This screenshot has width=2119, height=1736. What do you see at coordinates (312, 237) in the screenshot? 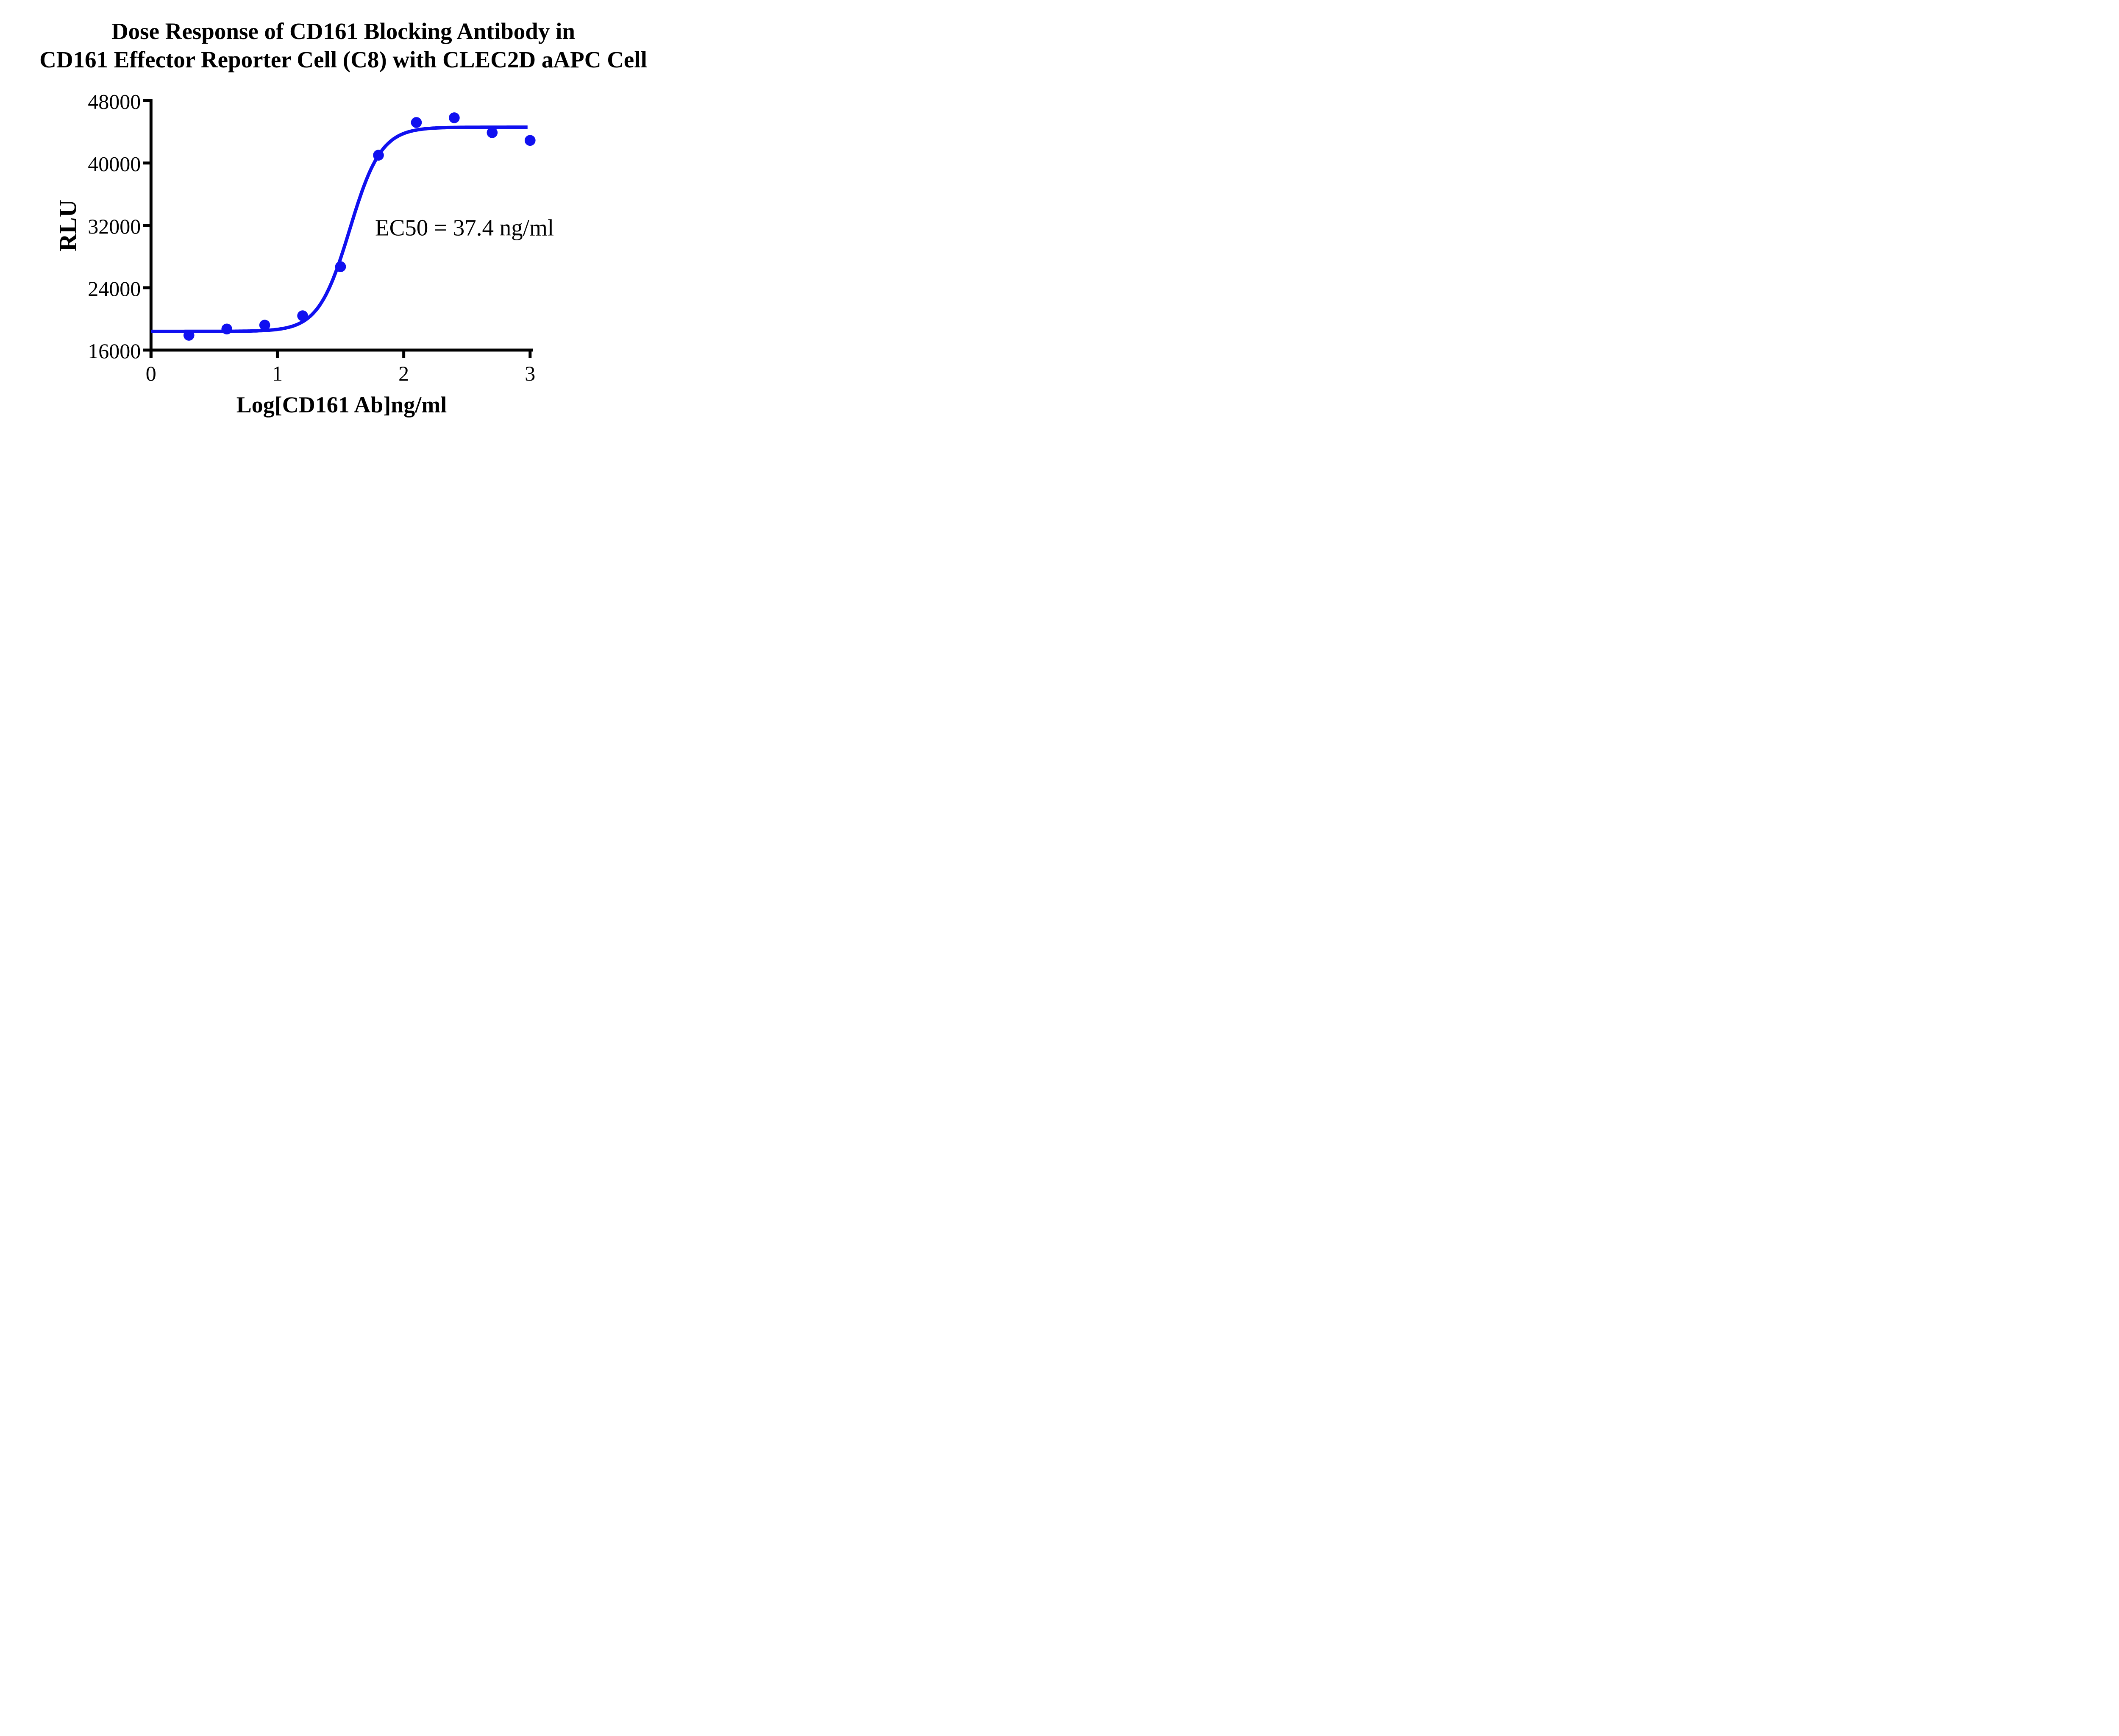
I see `plot-area: 16000 24000 32000 40000 48000 0 1 2 3` at bounding box center [312, 237].